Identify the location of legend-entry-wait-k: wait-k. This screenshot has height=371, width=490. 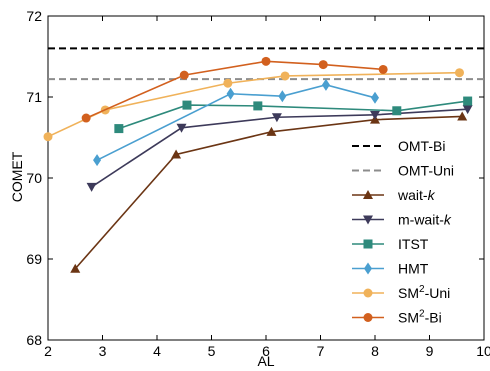
(394, 195).